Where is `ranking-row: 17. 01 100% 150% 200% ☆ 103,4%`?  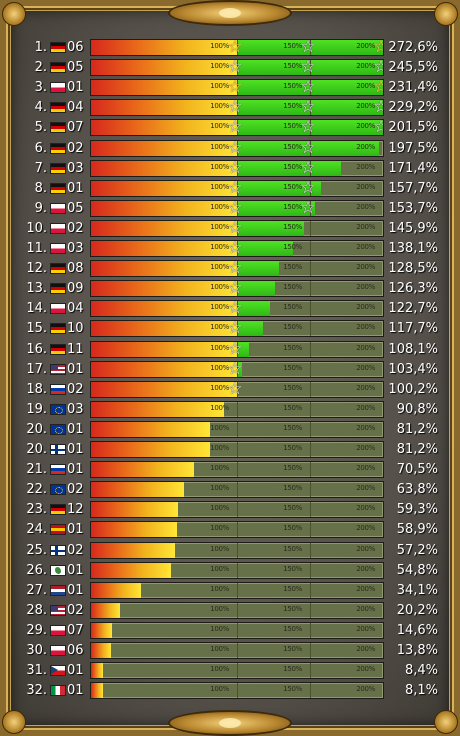
ranking-row: 17. 01 100% 150% 200% ☆ 103,4% is located at coordinates (230, 370).